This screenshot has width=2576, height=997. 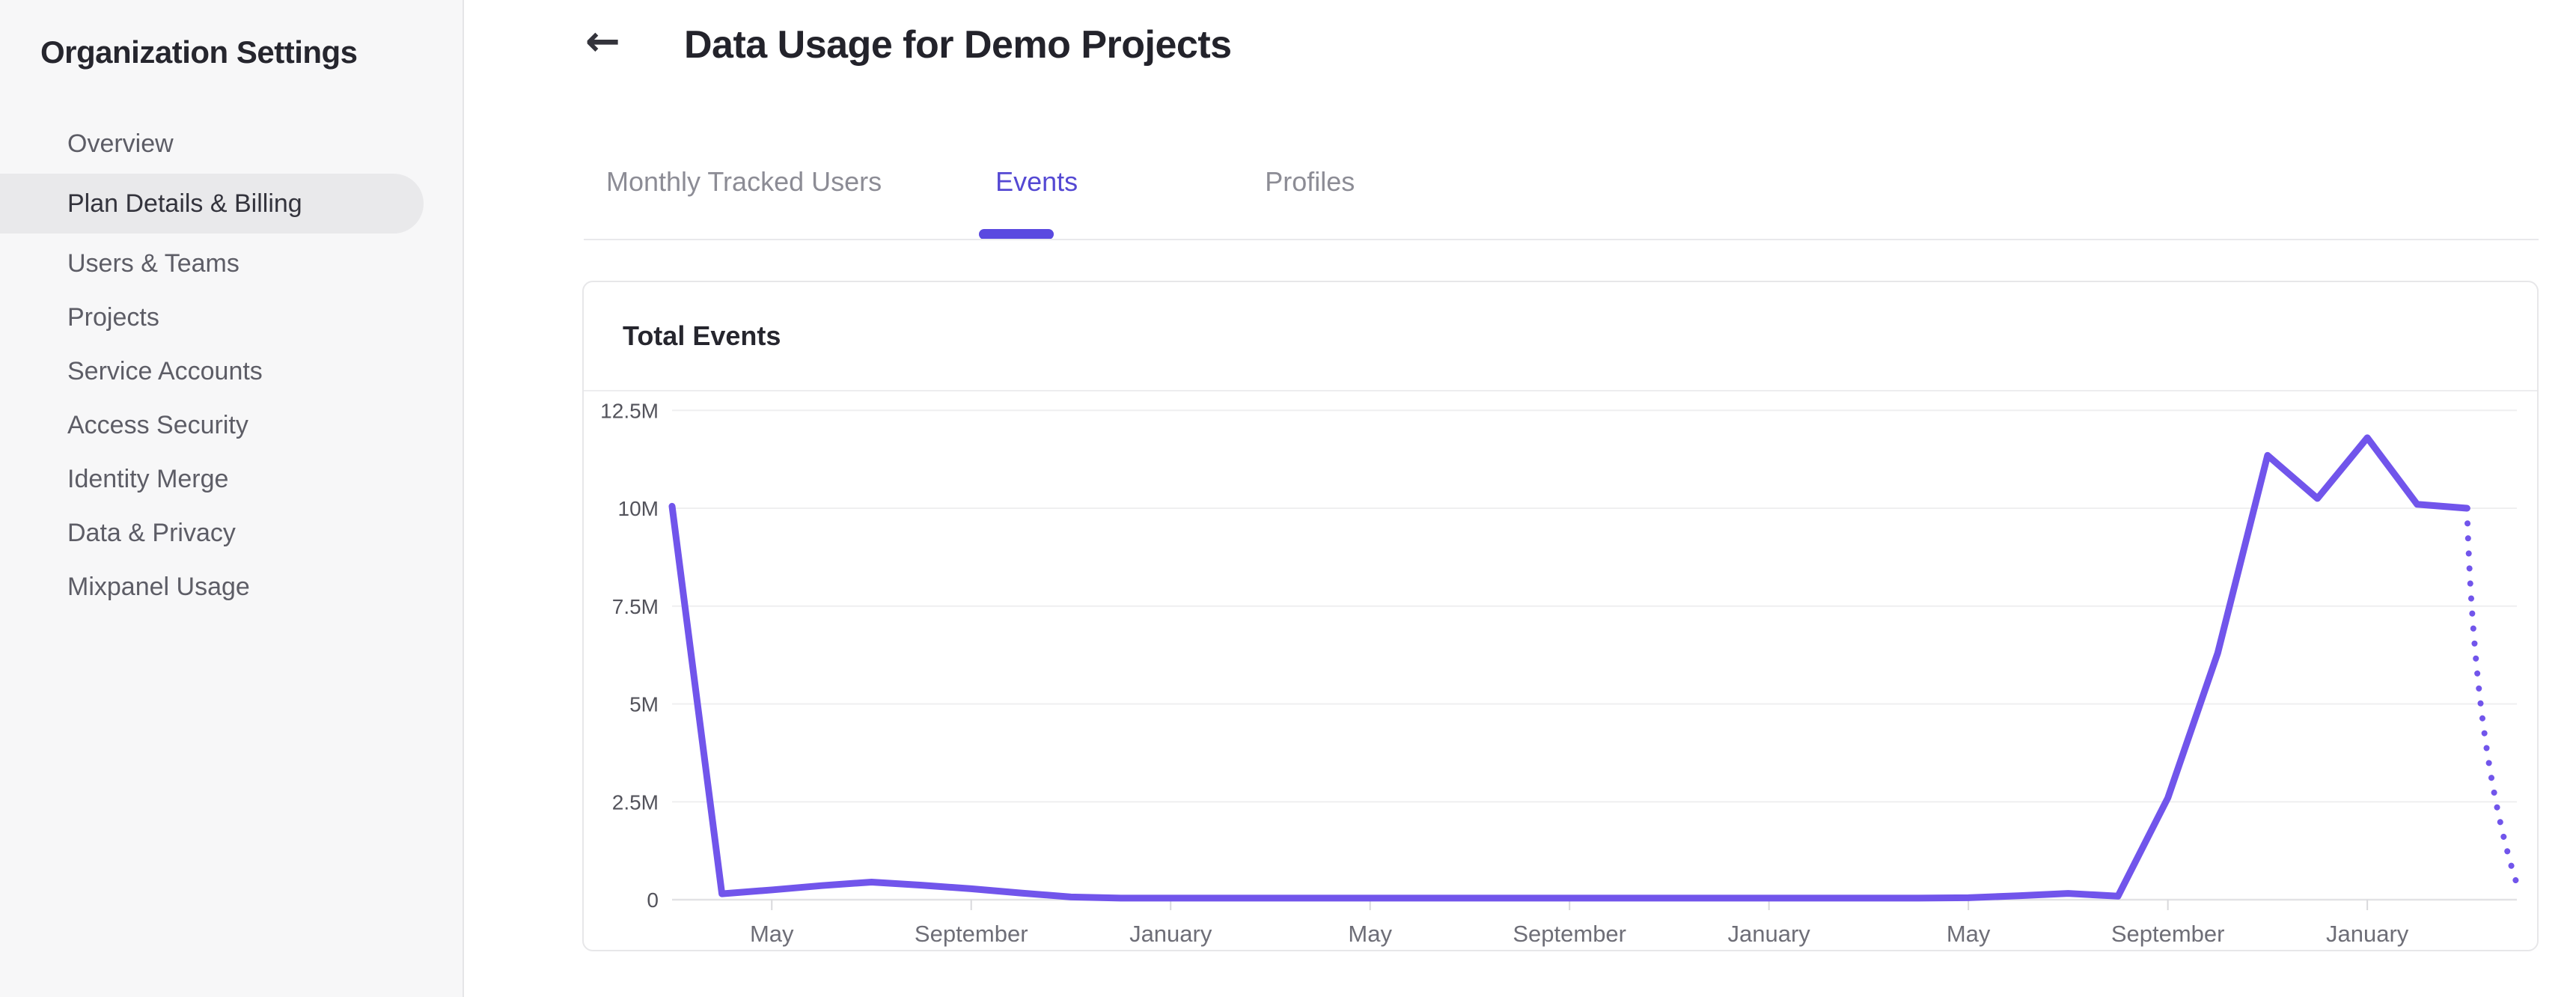 I want to click on sidebar-item-data-privacy: Data & Privacy, so click(x=151, y=532).